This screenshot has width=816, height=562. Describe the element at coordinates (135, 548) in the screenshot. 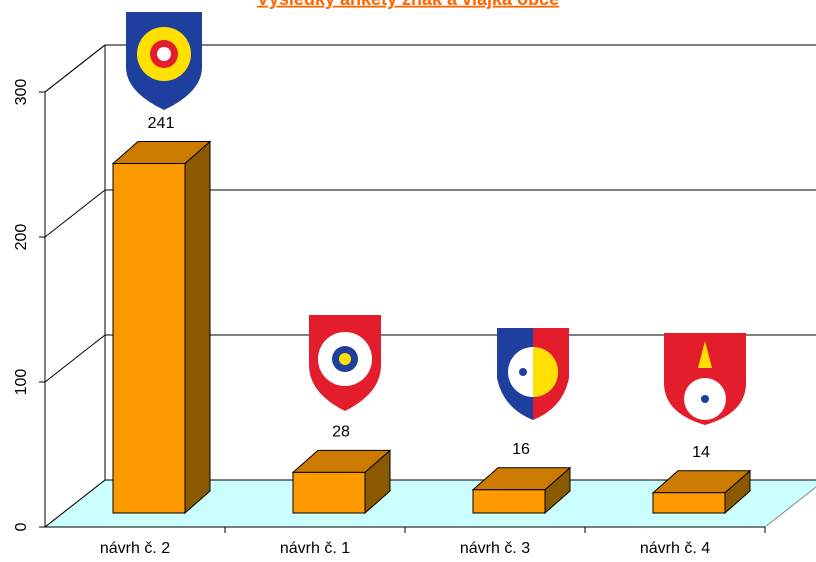

I see `x-tick-label: návrh č. 2` at that location.